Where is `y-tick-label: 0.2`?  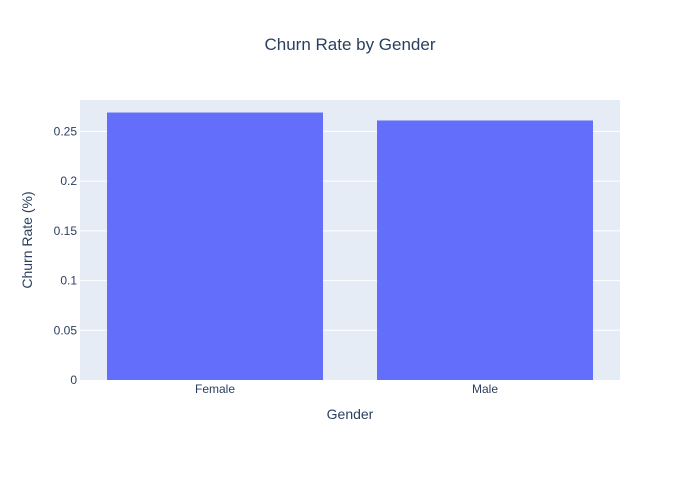
y-tick-label: 0.2 is located at coordinates (68, 181).